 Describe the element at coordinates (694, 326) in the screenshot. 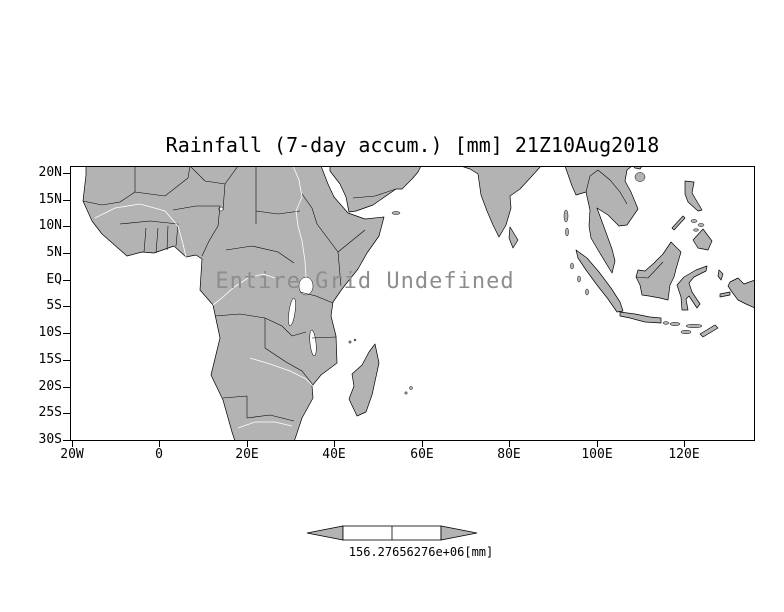

I see `flores-island` at that location.